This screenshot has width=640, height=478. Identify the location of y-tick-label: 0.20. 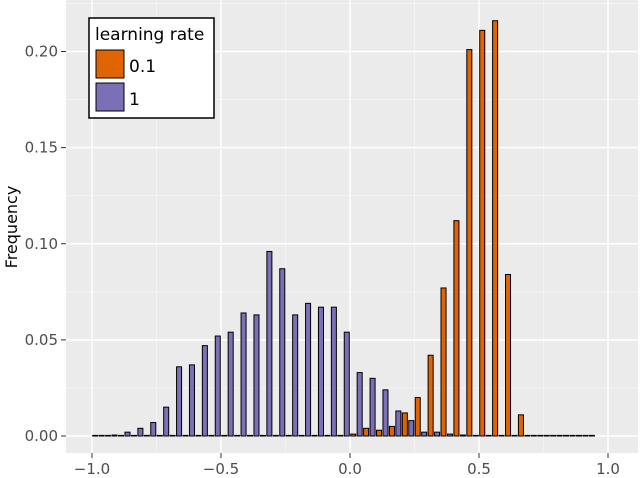
(41, 52).